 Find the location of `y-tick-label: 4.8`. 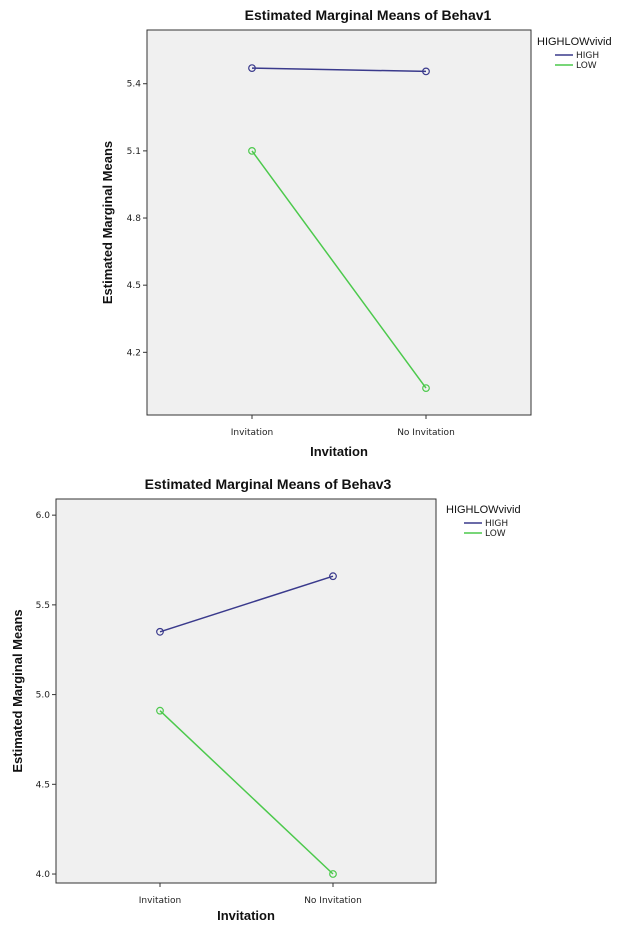

y-tick-label: 4.8 is located at coordinates (134, 219).